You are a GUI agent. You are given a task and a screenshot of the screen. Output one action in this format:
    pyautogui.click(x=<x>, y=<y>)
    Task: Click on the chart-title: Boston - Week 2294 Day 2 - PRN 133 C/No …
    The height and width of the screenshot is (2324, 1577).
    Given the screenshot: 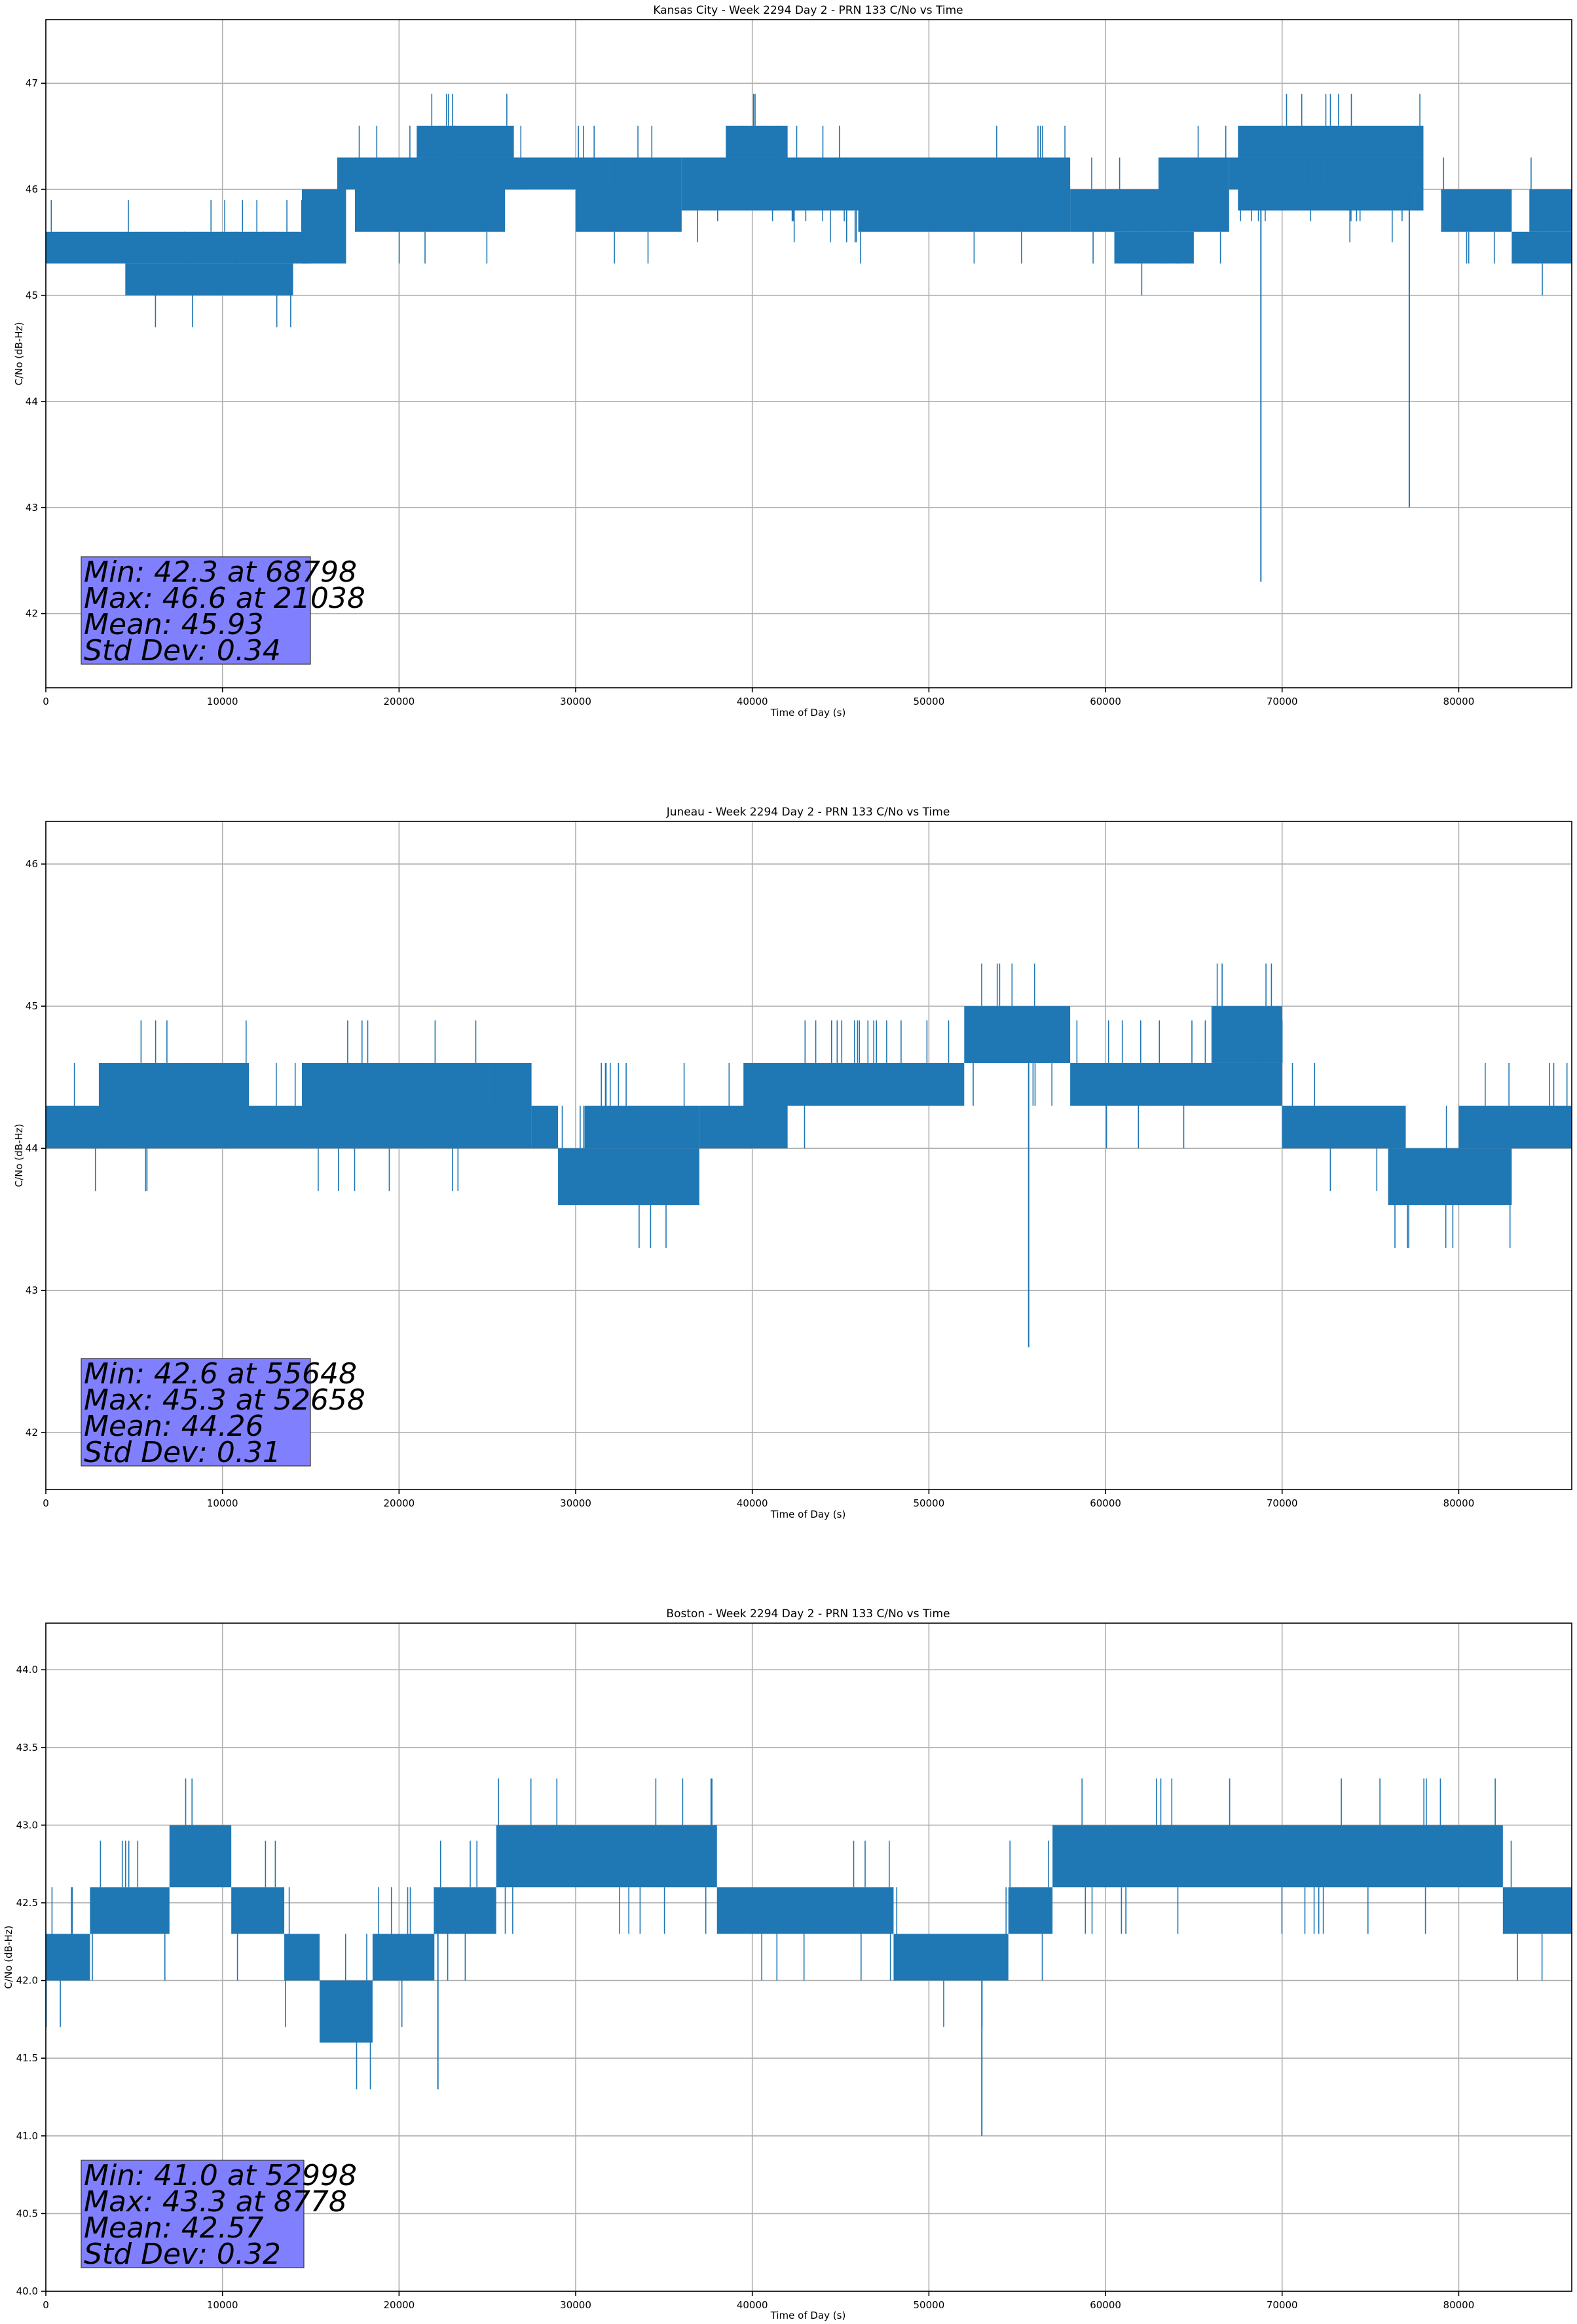 What is the action you would take?
    pyautogui.click(x=808, y=1614)
    